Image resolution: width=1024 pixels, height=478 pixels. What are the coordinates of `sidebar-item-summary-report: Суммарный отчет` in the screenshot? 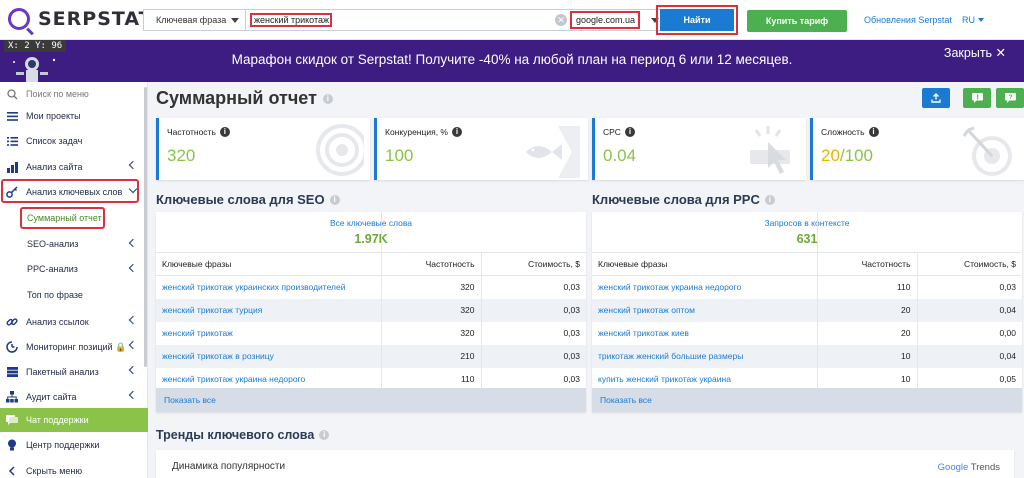 It's located at (74, 218).